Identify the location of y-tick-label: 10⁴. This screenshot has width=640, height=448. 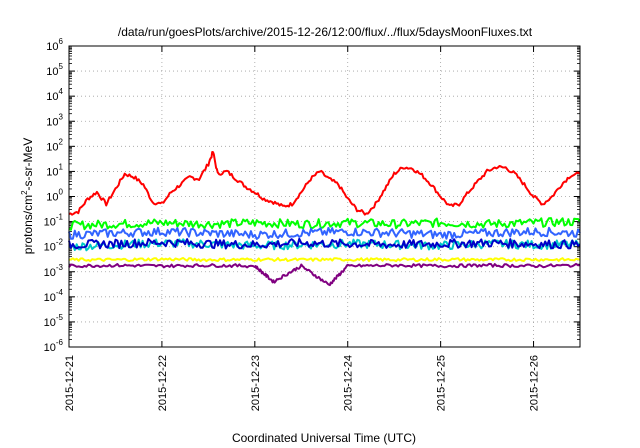
(54, 95).